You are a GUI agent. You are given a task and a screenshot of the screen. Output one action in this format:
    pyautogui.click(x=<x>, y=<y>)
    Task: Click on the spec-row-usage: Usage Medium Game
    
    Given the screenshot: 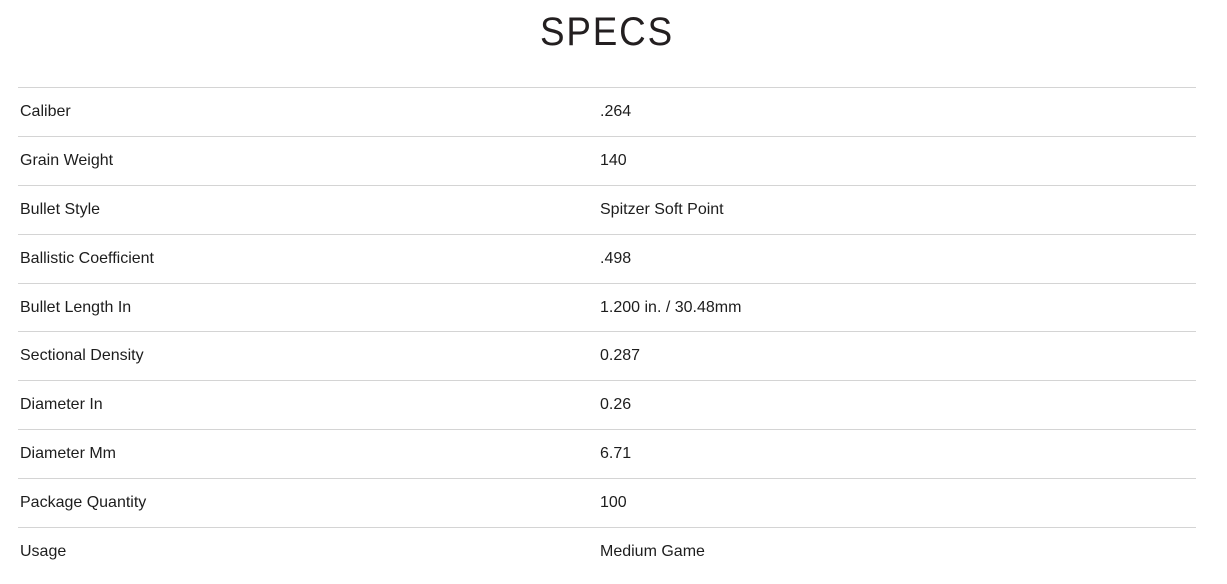 What is the action you would take?
    pyautogui.click(x=607, y=552)
    